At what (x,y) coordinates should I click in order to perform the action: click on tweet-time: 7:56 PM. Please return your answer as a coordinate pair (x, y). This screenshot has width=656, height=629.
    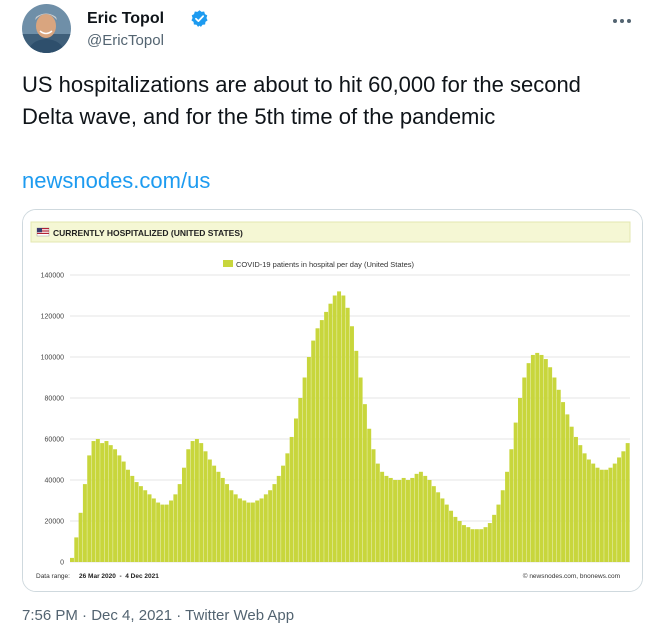
    Looking at the image, I should click on (50, 615).